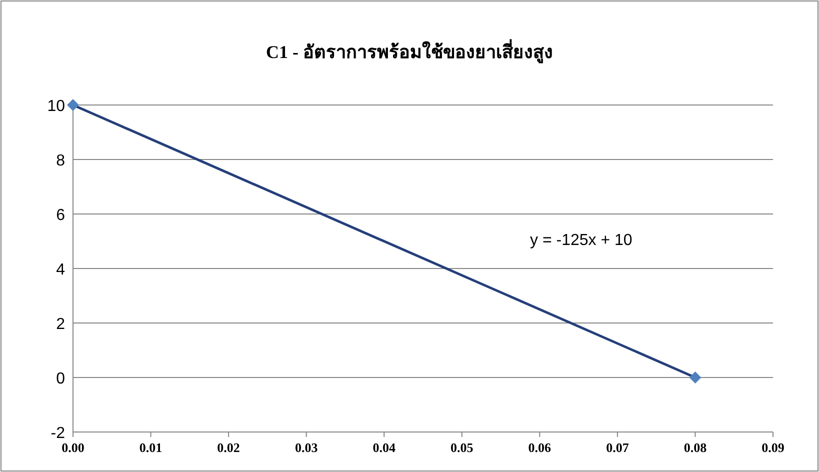  What do you see at coordinates (228, 447) in the screenshot?
I see `x-tick-label: 0.02` at bounding box center [228, 447].